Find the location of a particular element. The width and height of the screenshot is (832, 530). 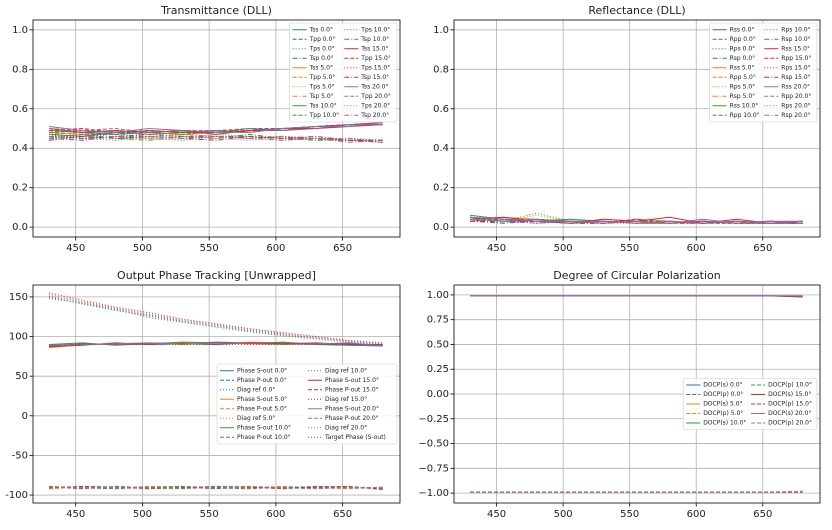

legend-label: Rss 0.0° is located at coordinates (742, 29).